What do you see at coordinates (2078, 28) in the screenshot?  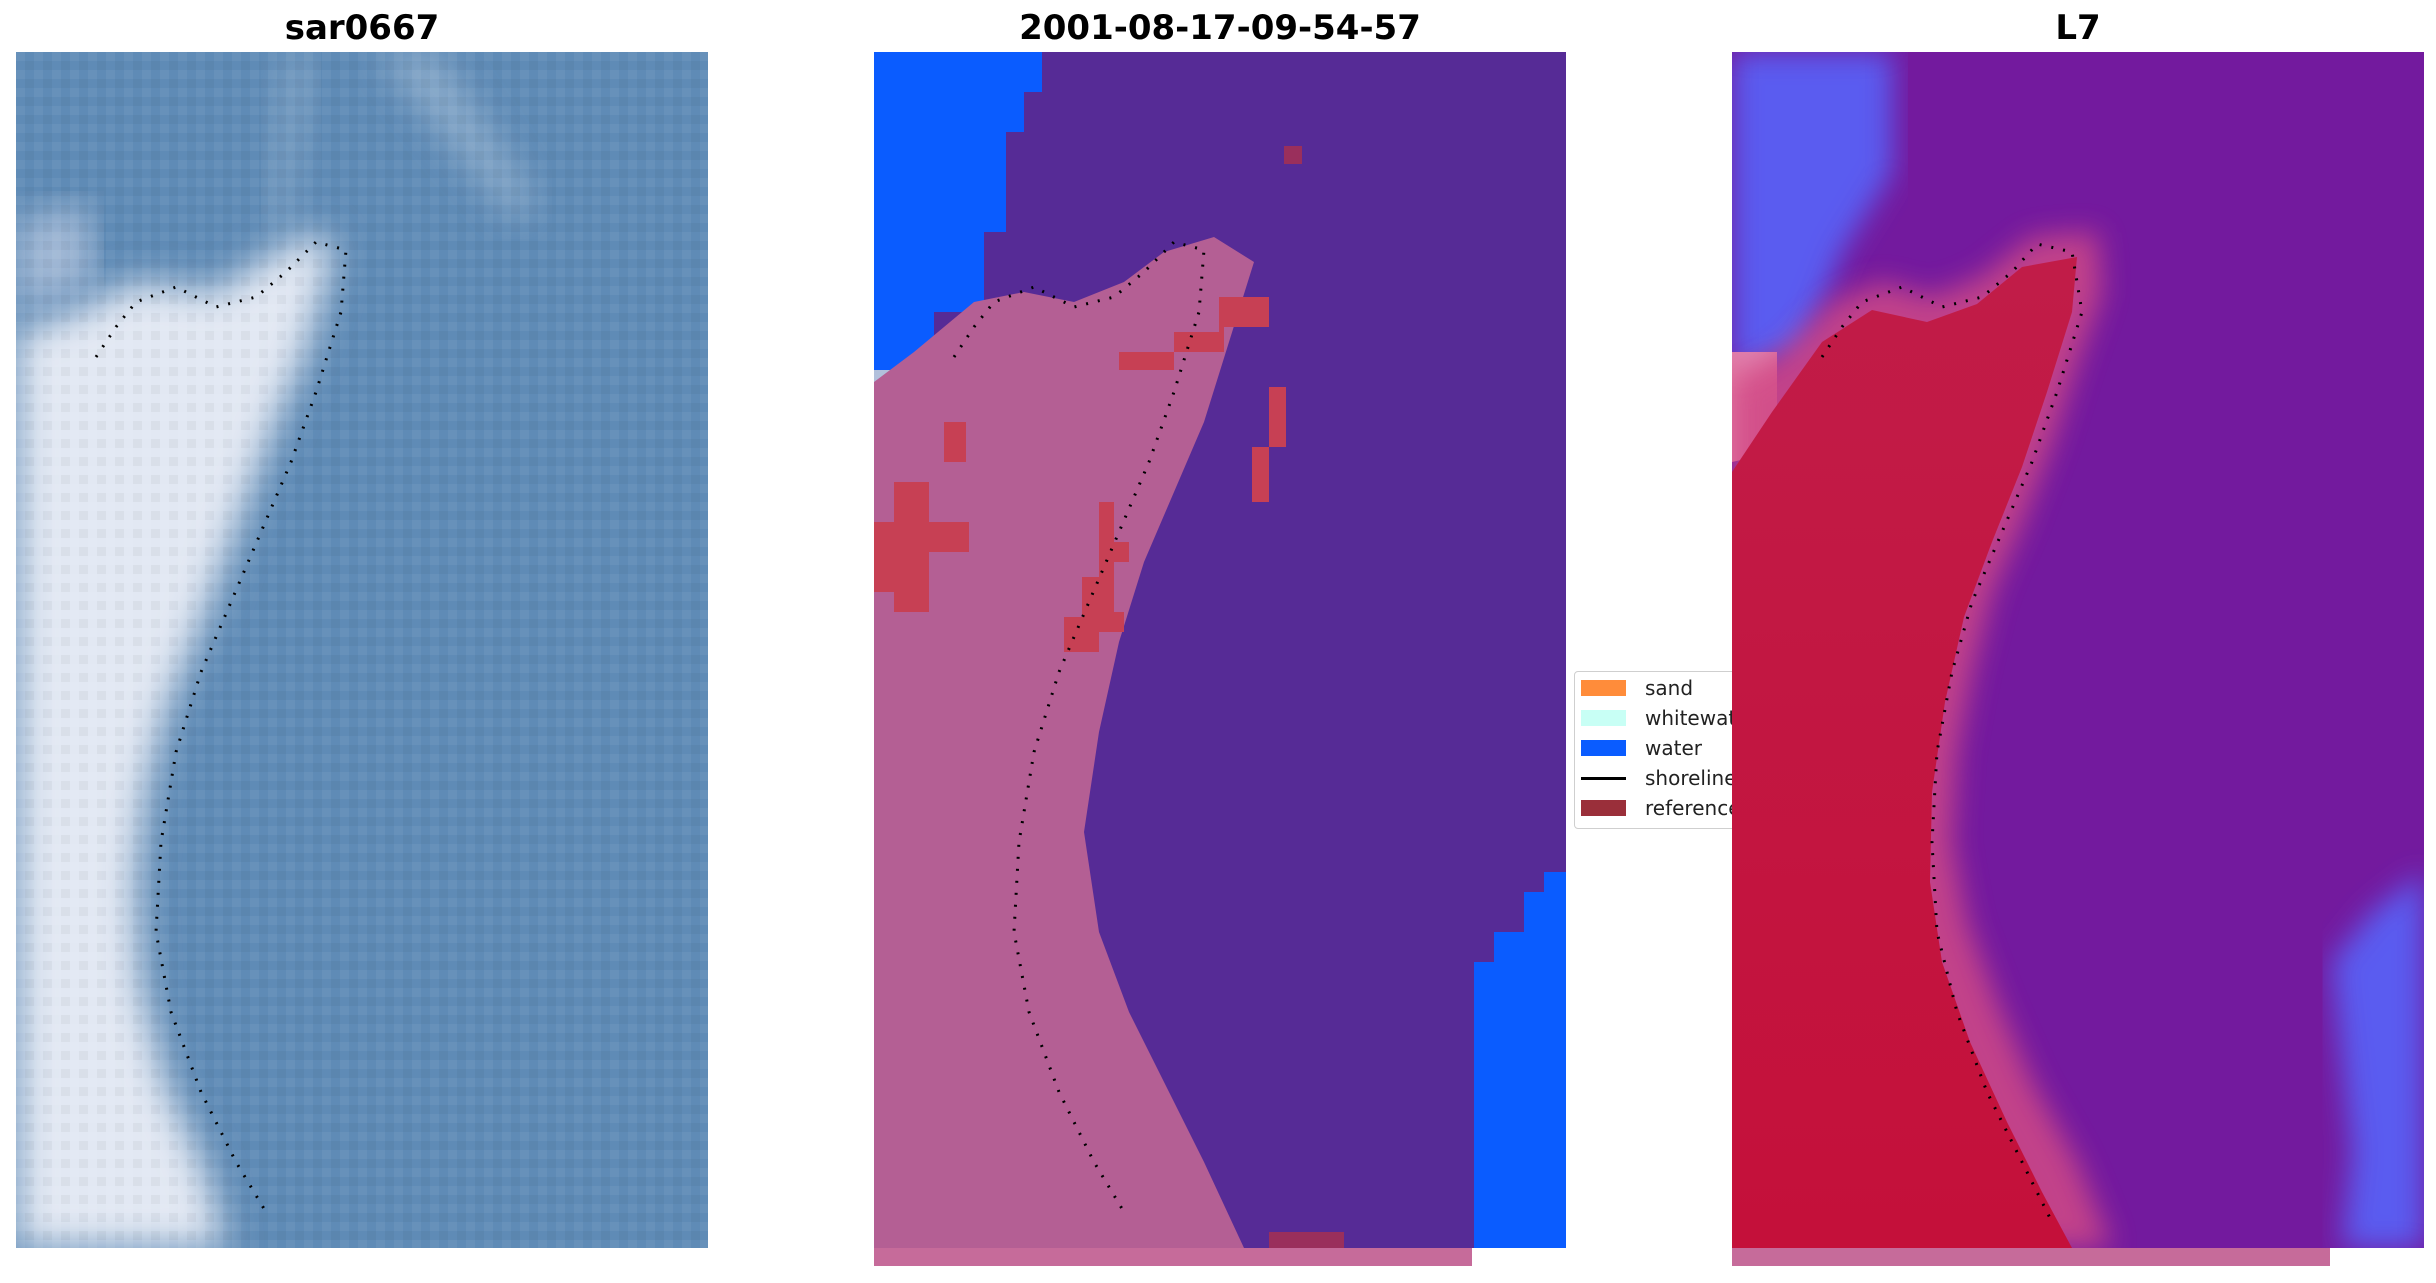 I see `panel-title-index: L7` at bounding box center [2078, 28].